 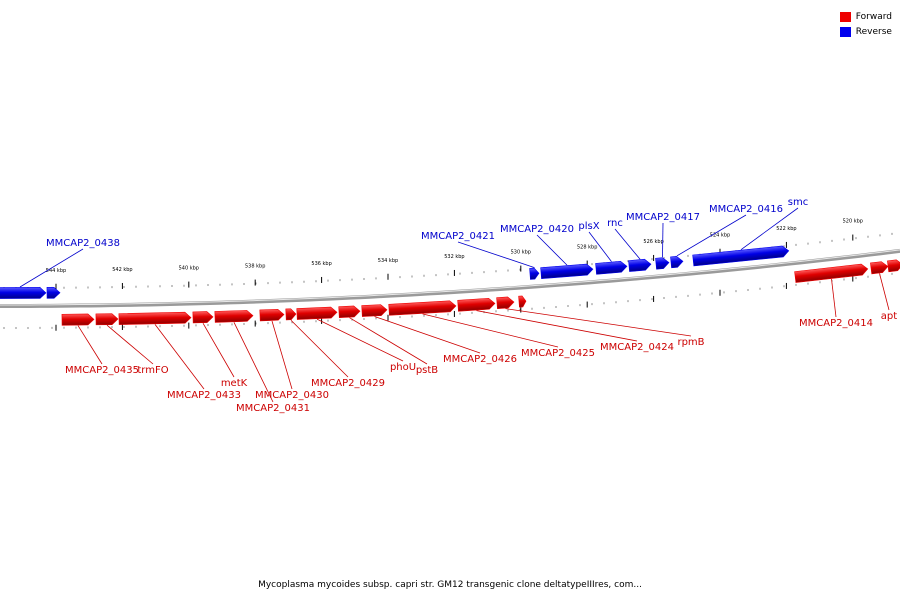 What do you see at coordinates (637, 347) in the screenshot?
I see `gene-label: MMCAP2_0424` at bounding box center [637, 347].